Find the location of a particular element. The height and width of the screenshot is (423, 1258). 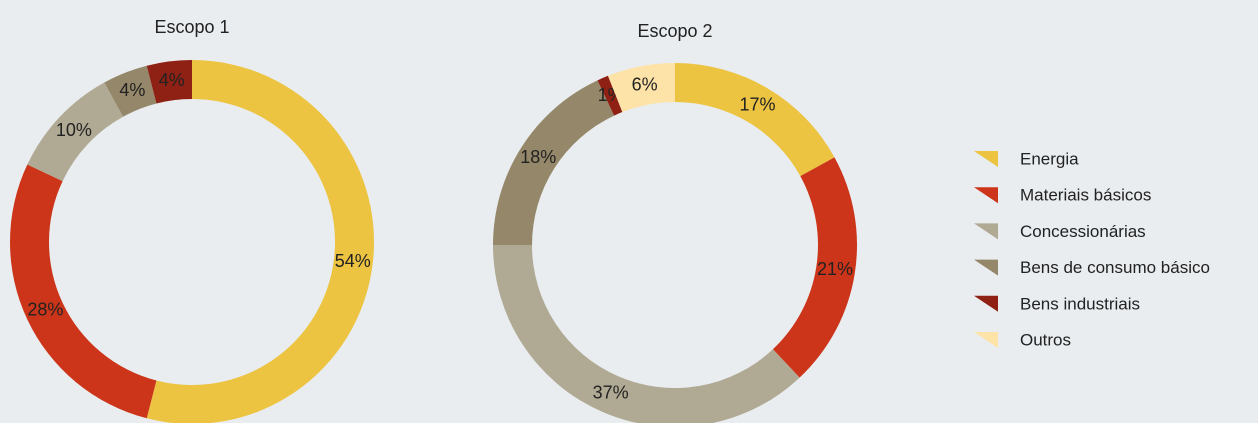

data-label: 10% is located at coordinates (74, 130).